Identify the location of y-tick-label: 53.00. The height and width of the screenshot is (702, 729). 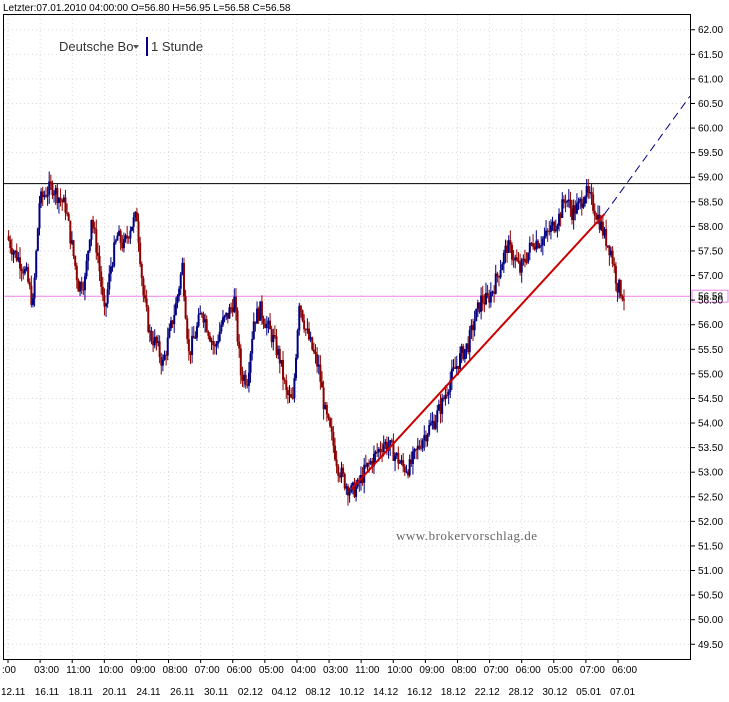
(710, 473).